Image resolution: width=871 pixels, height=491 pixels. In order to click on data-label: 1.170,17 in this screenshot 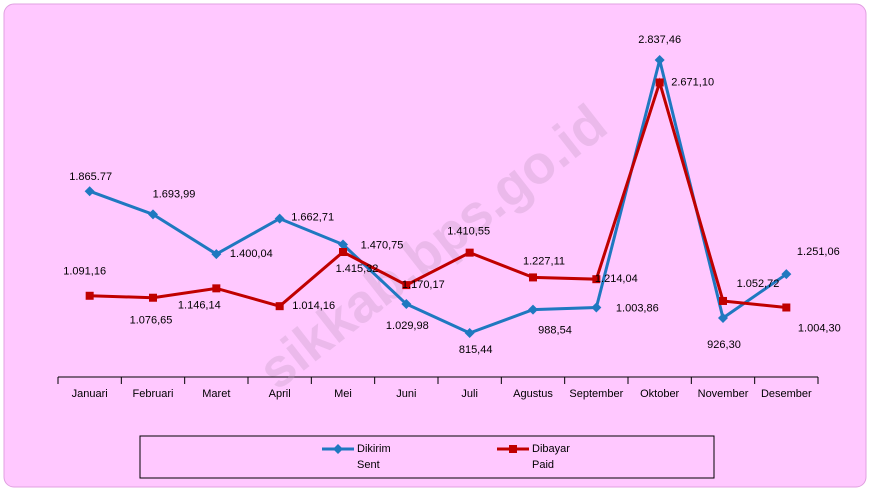, I will do `click(423, 285)`.